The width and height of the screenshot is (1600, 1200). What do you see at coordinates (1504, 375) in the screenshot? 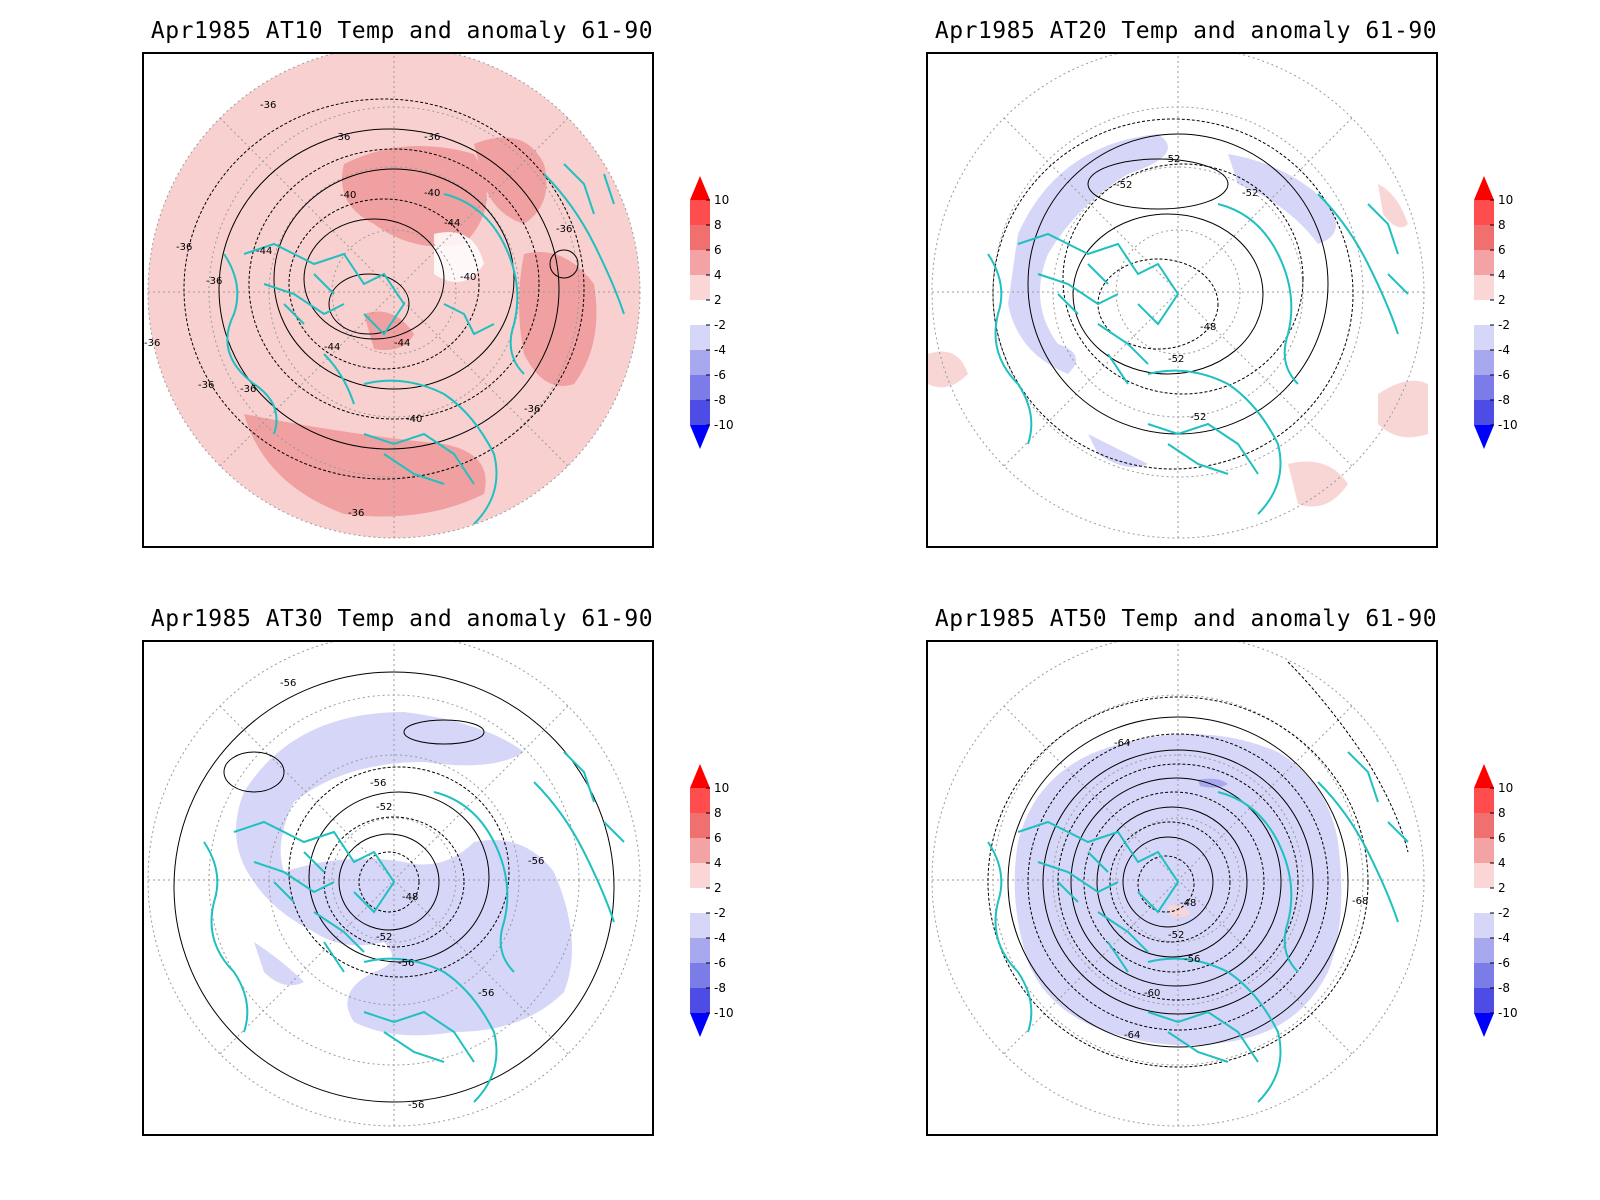
I see `colorbar-label: -6` at bounding box center [1504, 375].